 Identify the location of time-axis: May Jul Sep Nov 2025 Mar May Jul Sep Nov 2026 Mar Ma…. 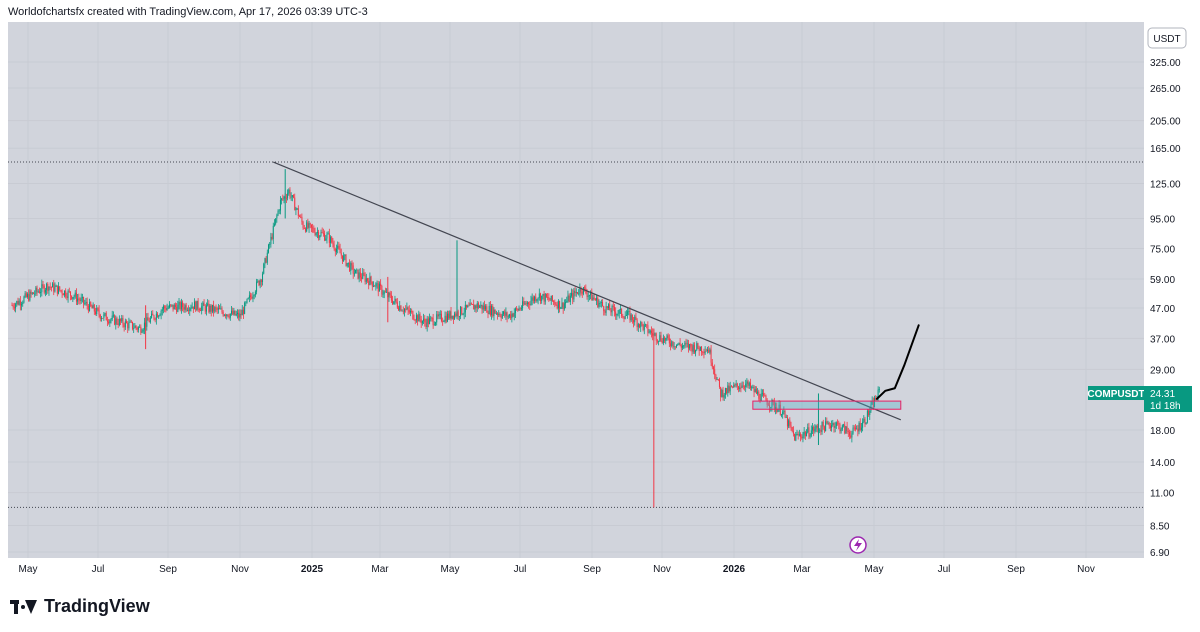
(576, 568).